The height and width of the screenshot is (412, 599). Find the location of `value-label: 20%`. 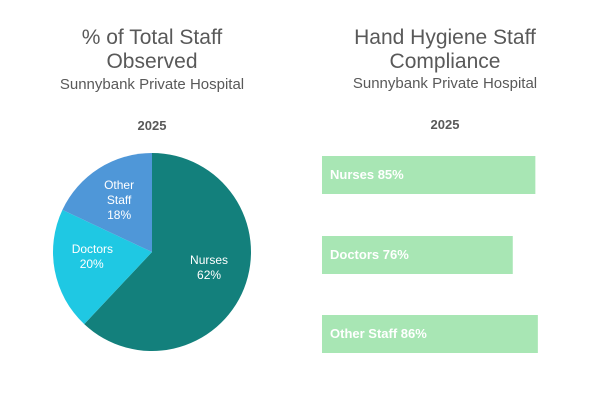

value-label: 20% is located at coordinates (91, 263).